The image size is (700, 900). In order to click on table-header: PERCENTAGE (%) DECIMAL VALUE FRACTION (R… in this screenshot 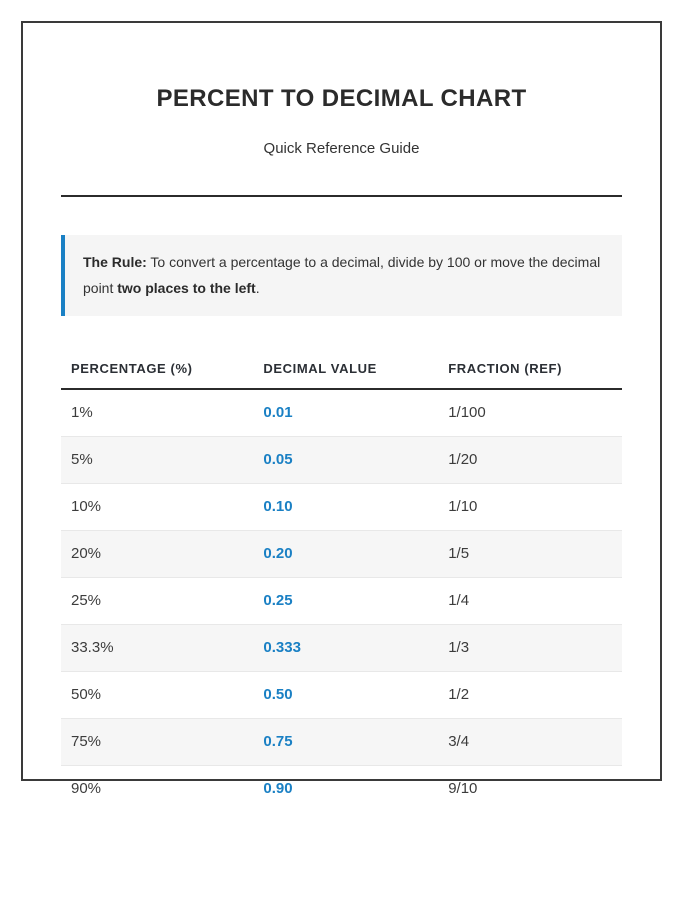, I will do `click(341, 370)`.